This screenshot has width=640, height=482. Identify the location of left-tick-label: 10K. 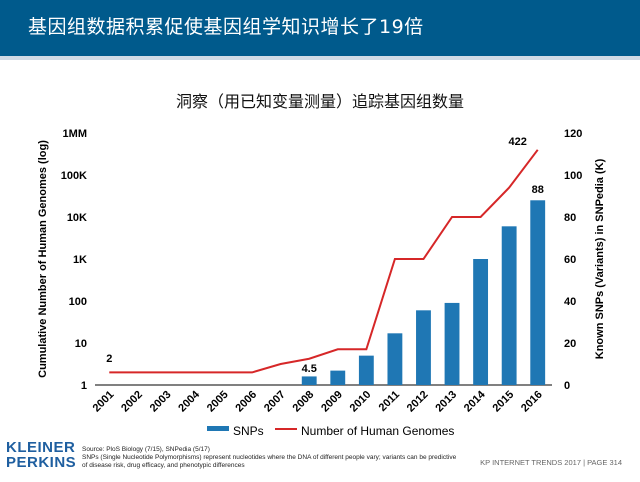
(77, 218).